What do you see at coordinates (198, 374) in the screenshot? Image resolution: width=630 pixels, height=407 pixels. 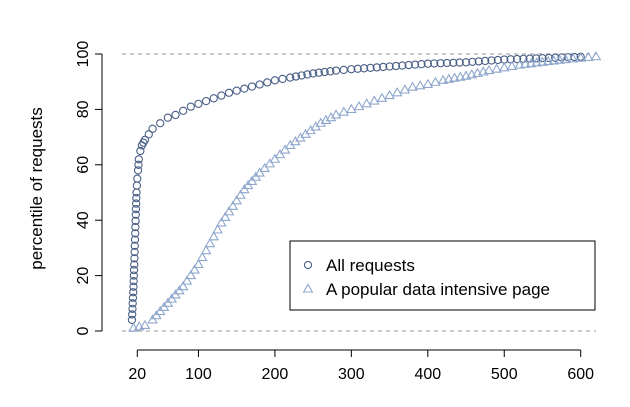 I see `x-tick-label: 100` at bounding box center [198, 374].